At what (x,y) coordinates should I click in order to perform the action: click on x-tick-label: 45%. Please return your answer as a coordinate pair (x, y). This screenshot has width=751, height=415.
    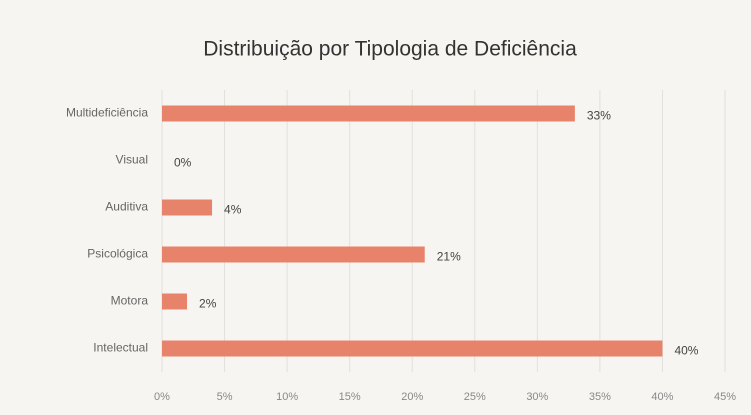
    Looking at the image, I should click on (725, 397).